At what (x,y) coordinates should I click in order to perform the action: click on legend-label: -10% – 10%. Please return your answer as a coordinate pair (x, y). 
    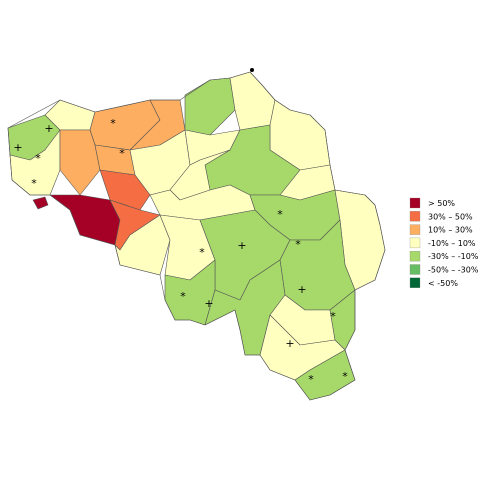
    Looking at the image, I should click on (452, 243).